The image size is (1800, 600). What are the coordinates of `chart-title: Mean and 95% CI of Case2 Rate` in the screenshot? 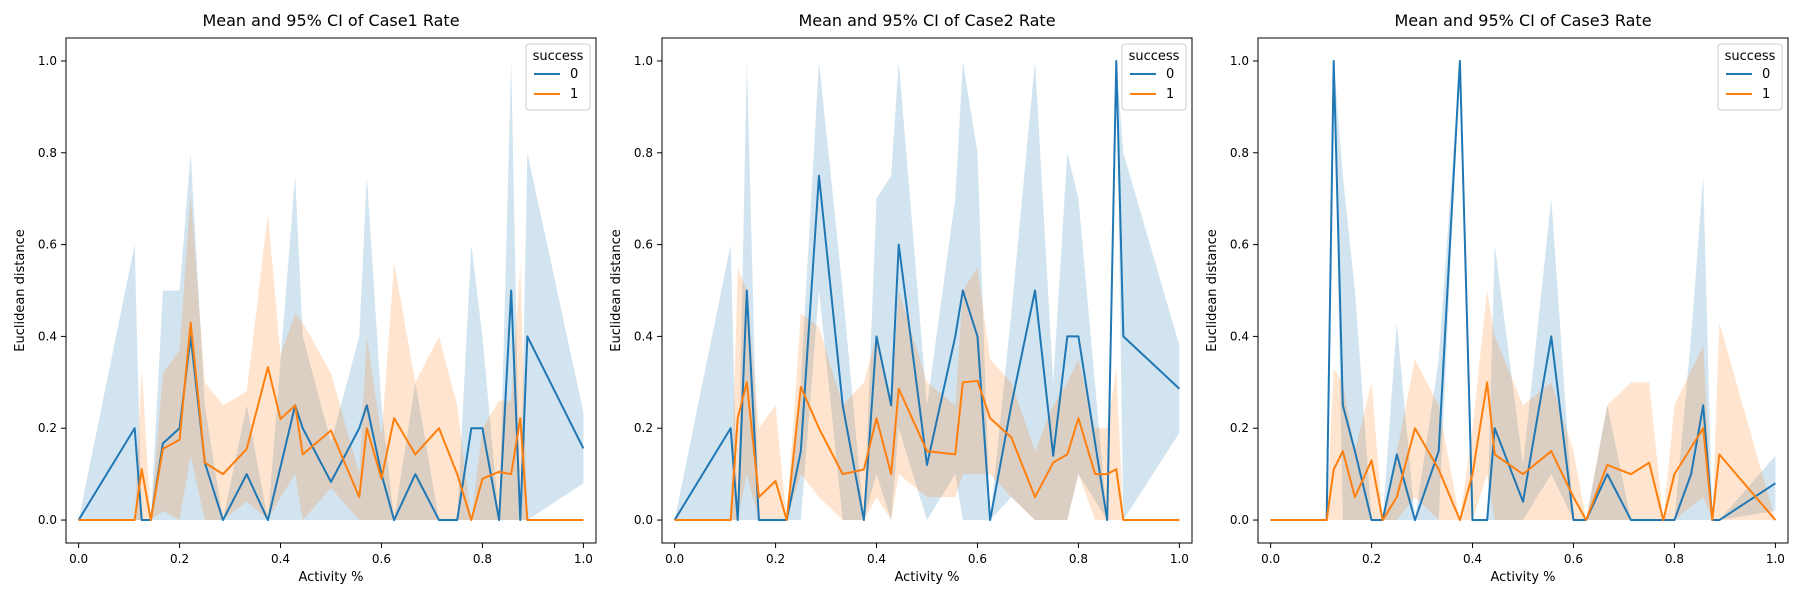 It's located at (926, 20).